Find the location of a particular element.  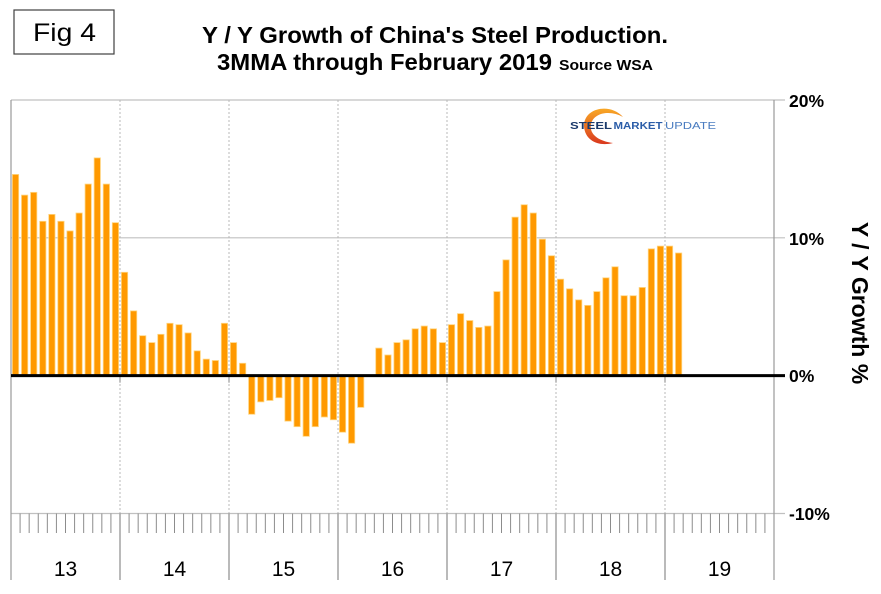

logo-word-market: MARKET is located at coordinates (639, 126).